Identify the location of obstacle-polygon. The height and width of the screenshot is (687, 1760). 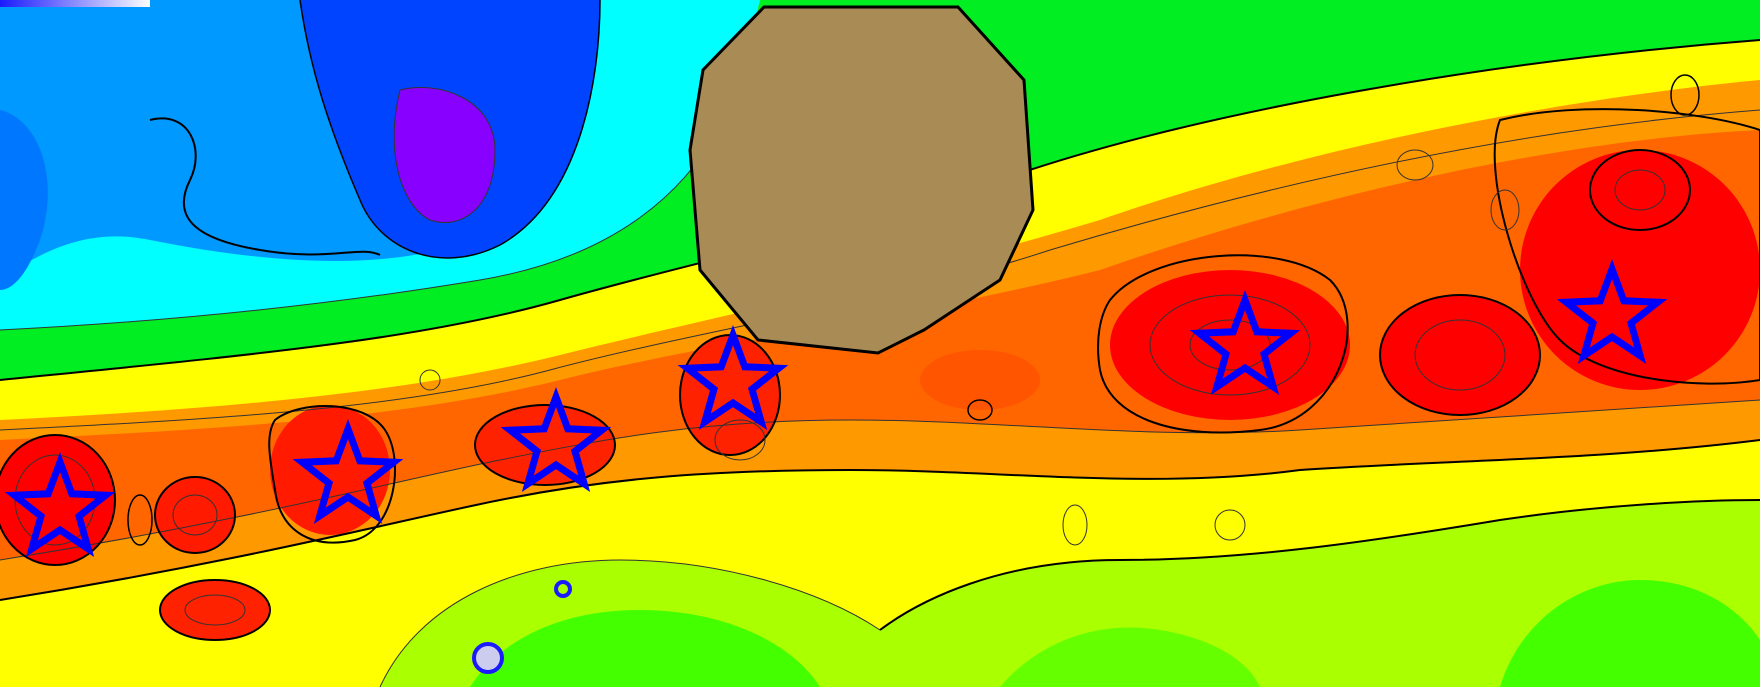
(861, 180).